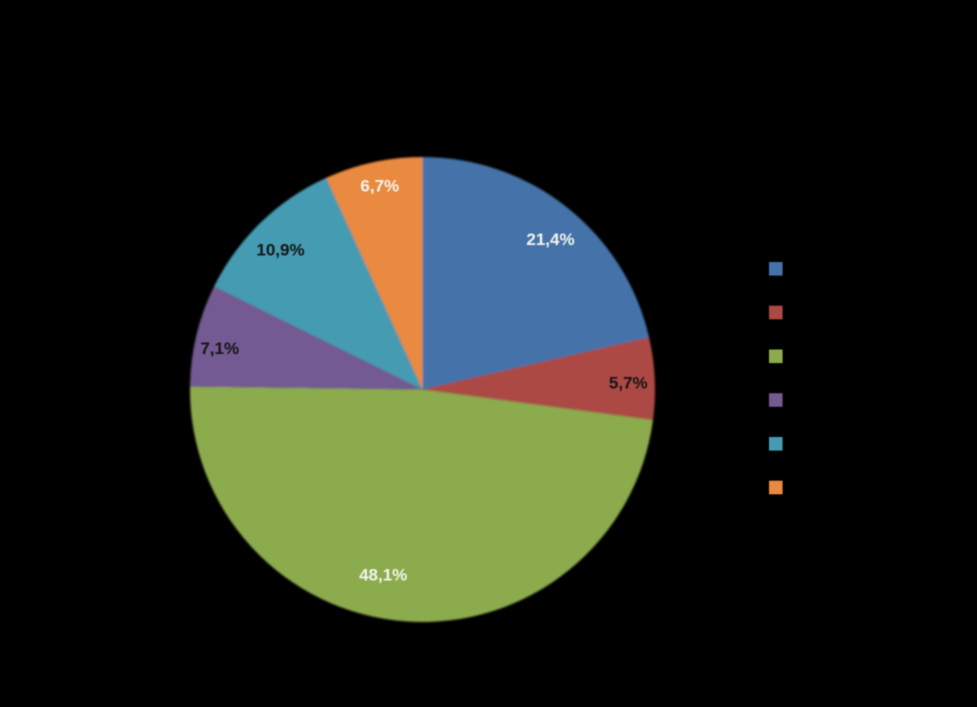 This screenshot has width=977, height=707. What do you see at coordinates (379, 186) in the screenshot?
I see `svg-text: 6,7%` at bounding box center [379, 186].